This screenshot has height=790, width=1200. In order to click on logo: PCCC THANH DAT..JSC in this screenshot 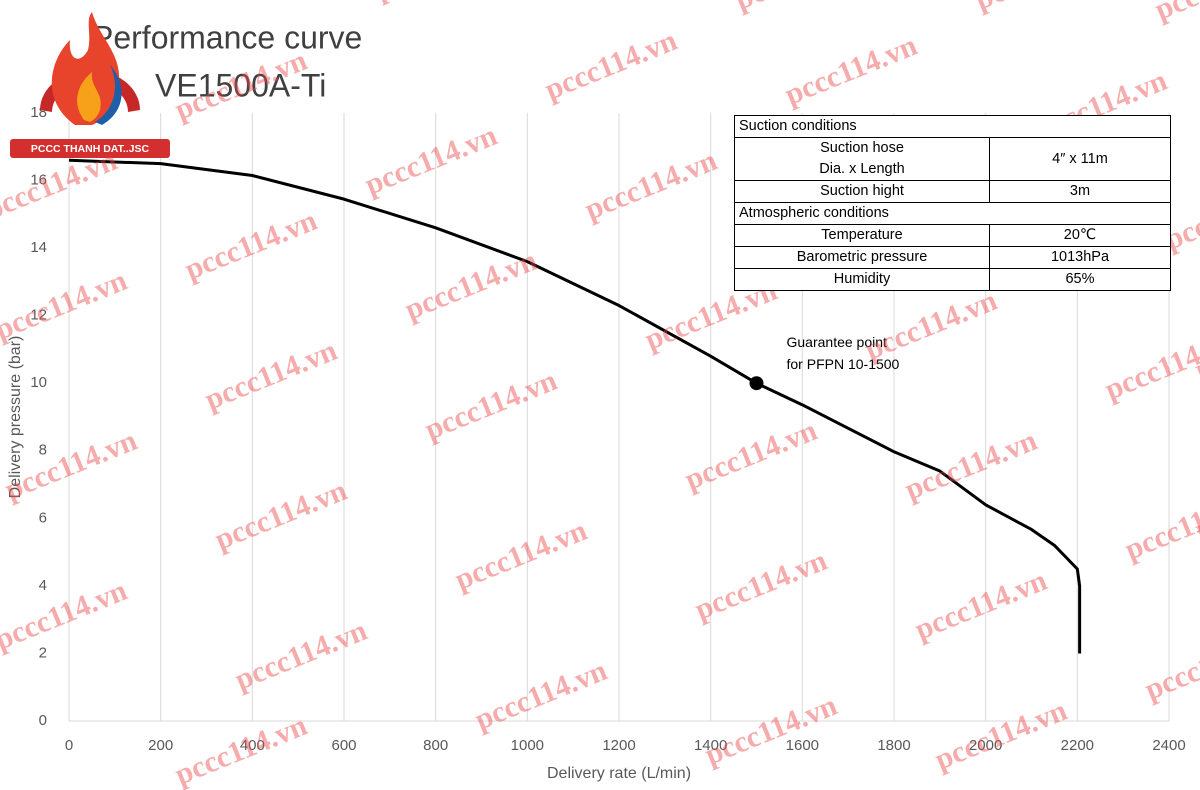, I will do `click(90, 85)`.